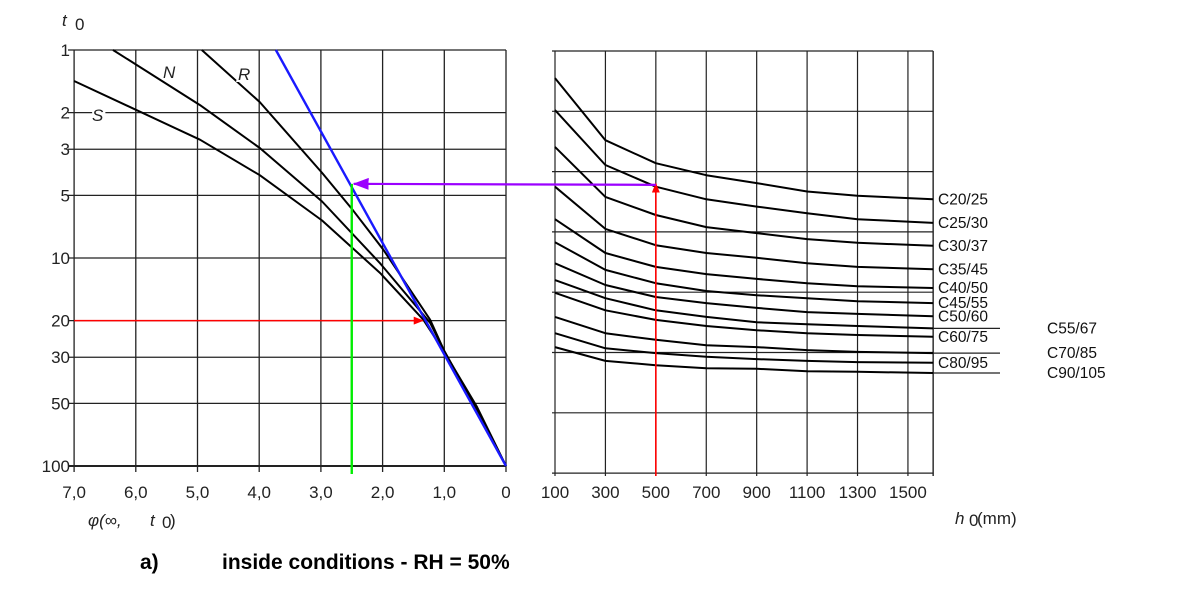 This screenshot has height=596, width=1202. Describe the element at coordinates (169, 72) in the screenshot. I see `curve-label-N: N` at that location.